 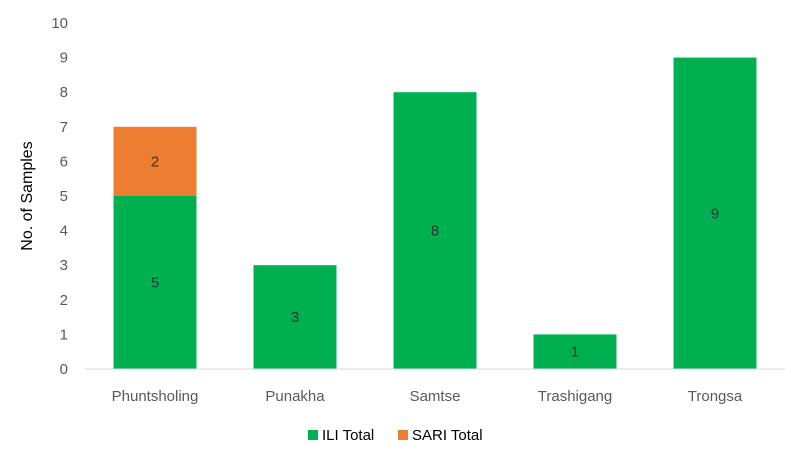 What do you see at coordinates (64, 231) in the screenshot?
I see `y-tick-label: 4` at bounding box center [64, 231].